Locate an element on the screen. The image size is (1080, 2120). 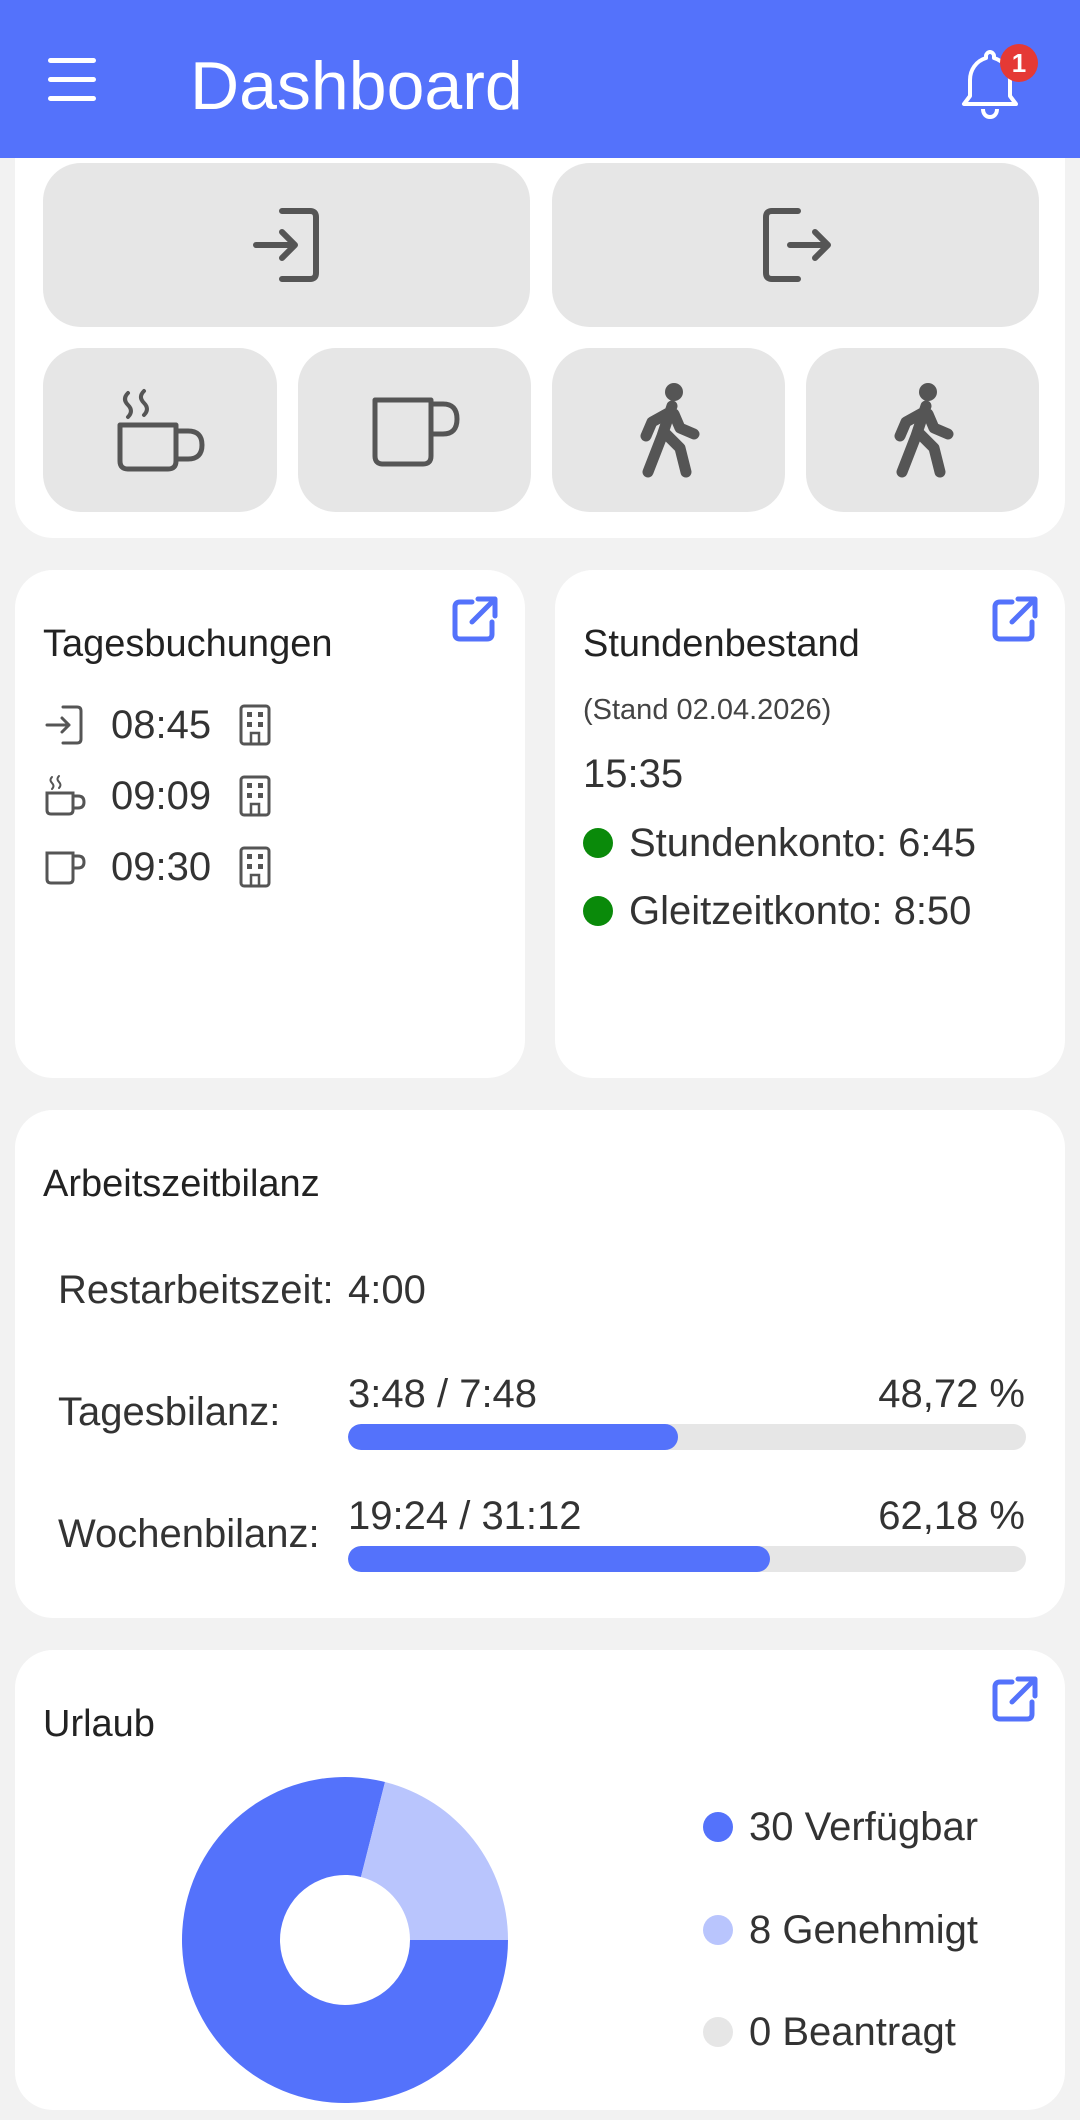
menu-button is located at coordinates (72, 80).